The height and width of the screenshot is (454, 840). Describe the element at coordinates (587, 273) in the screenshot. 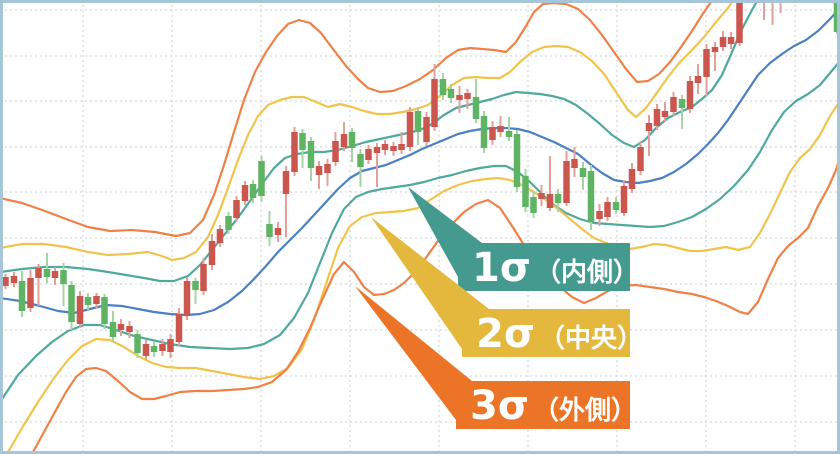

I see `callout-paren-text: （内側）` at that location.